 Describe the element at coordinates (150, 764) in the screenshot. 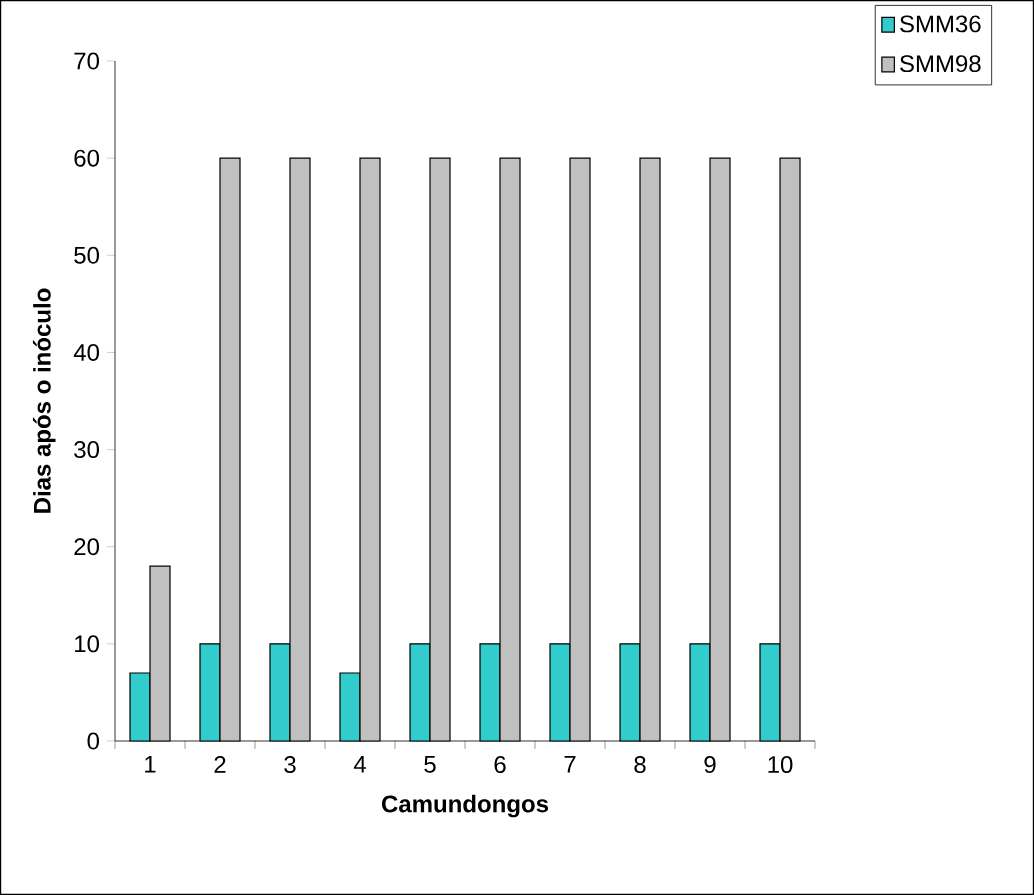

I see `x-tick-label: 1` at that location.